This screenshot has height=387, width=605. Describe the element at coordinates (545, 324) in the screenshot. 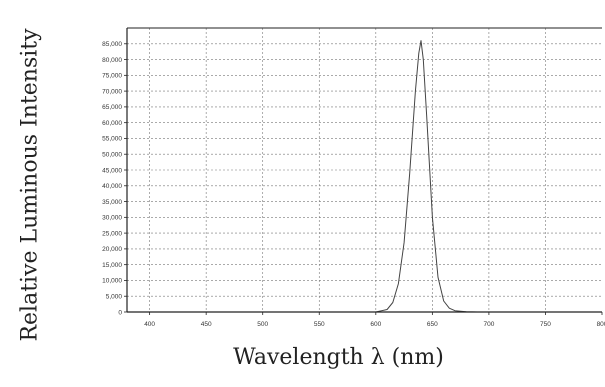

I see `x-tick-label: 750` at that location.